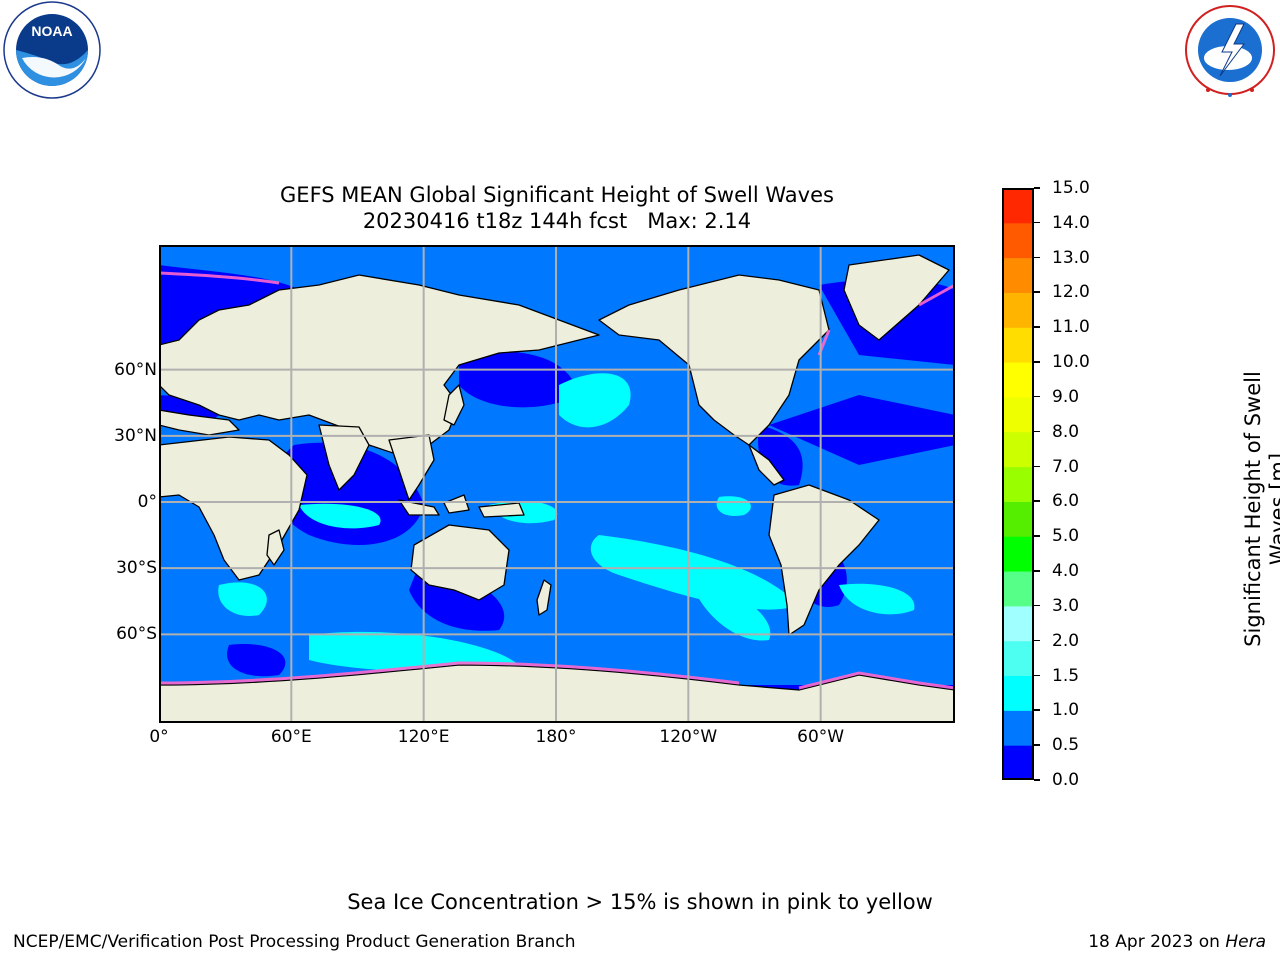 This screenshot has height=960, width=1280. What do you see at coordinates (135, 435) in the screenshot?
I see `lat-tick-label: 30°N` at bounding box center [135, 435].